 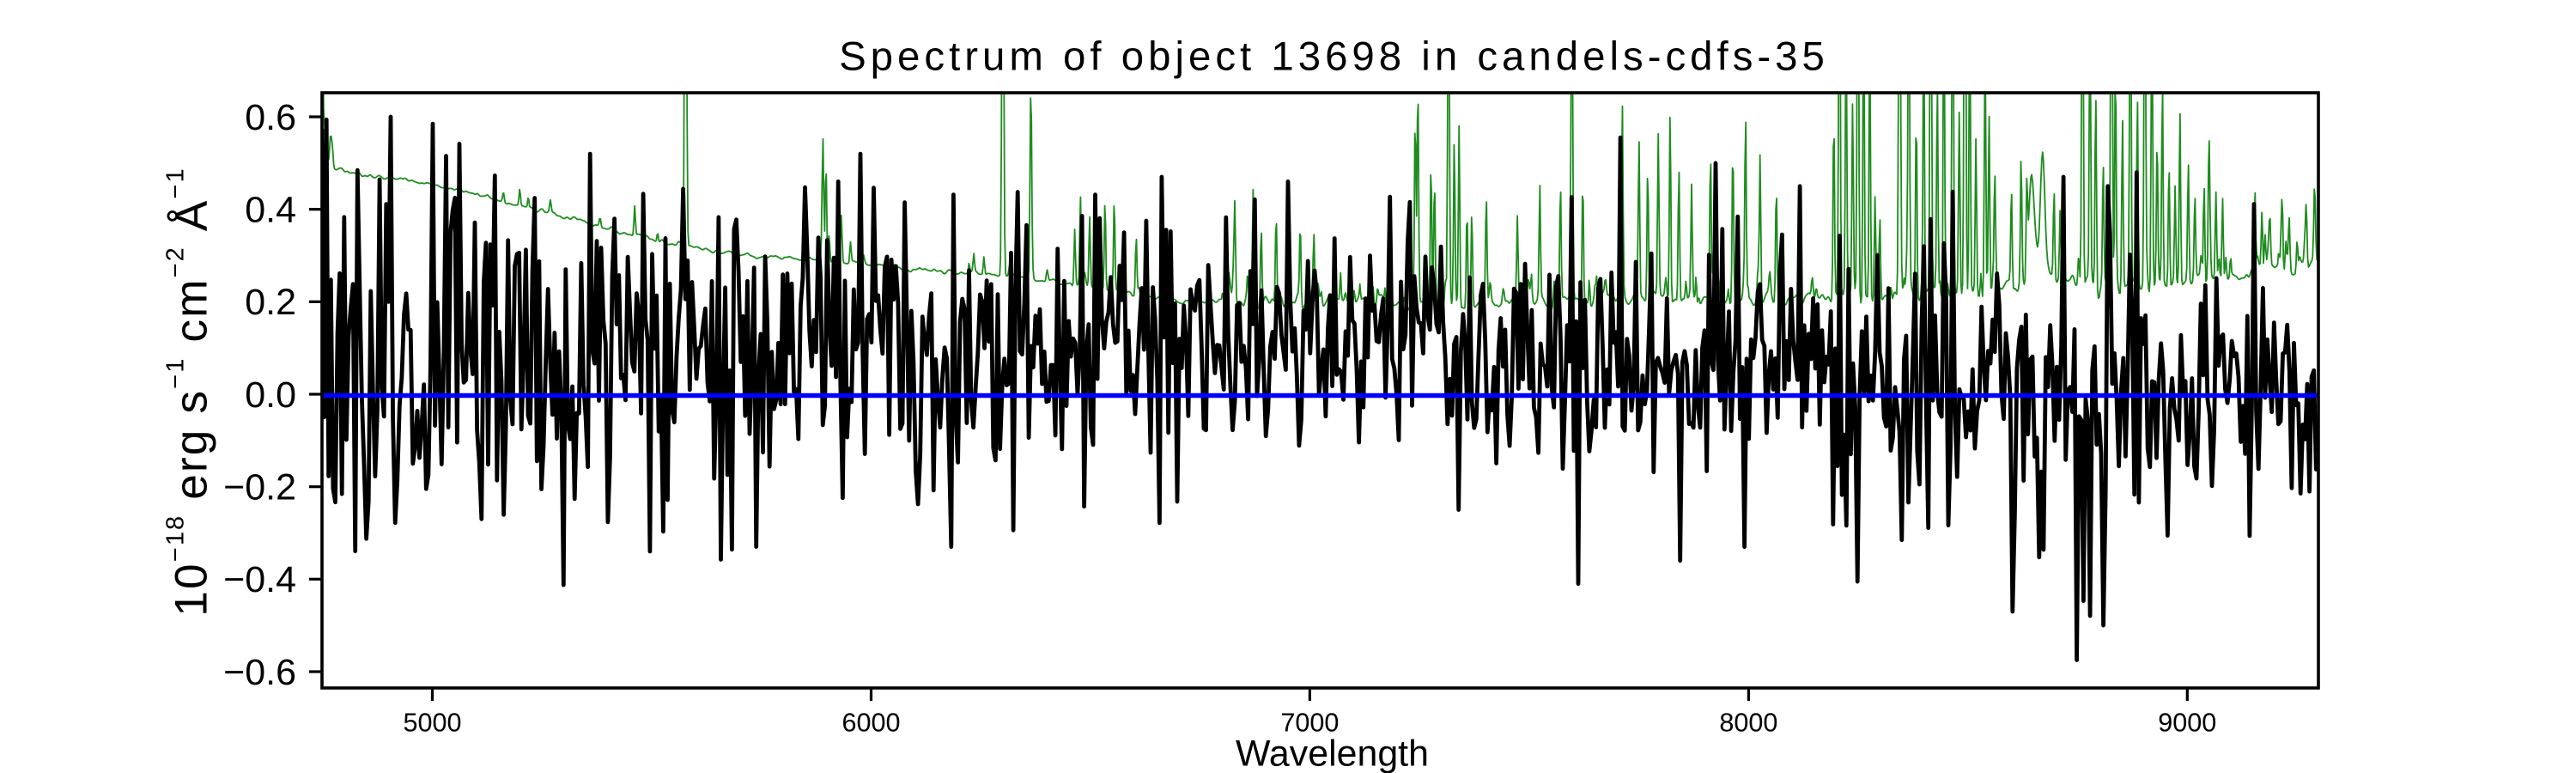 I want to click on svg-text: 9000, so click(x=2187, y=723).